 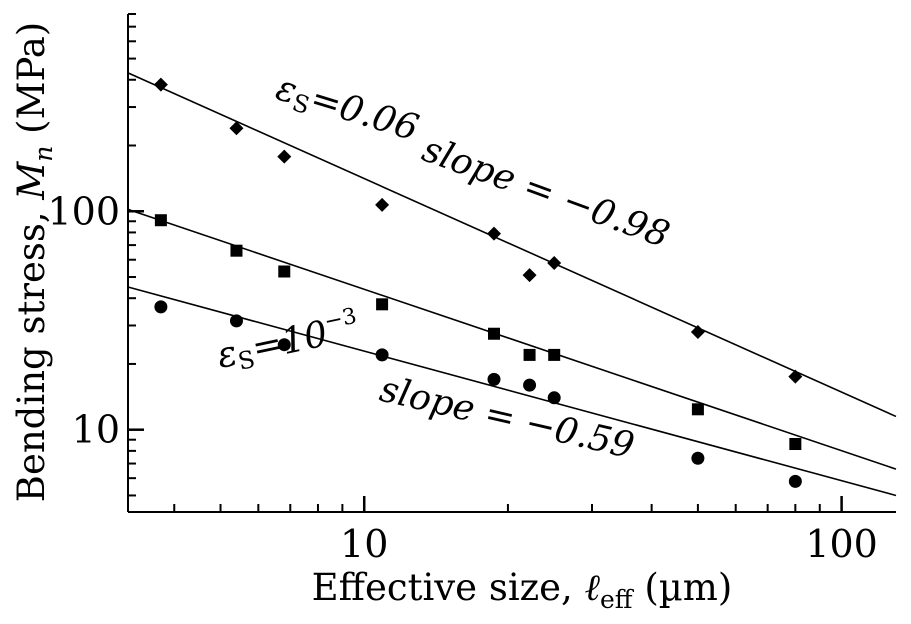 I want to click on y-axis-label: Bending stress, Mn (MPa), so click(x=34, y=262).